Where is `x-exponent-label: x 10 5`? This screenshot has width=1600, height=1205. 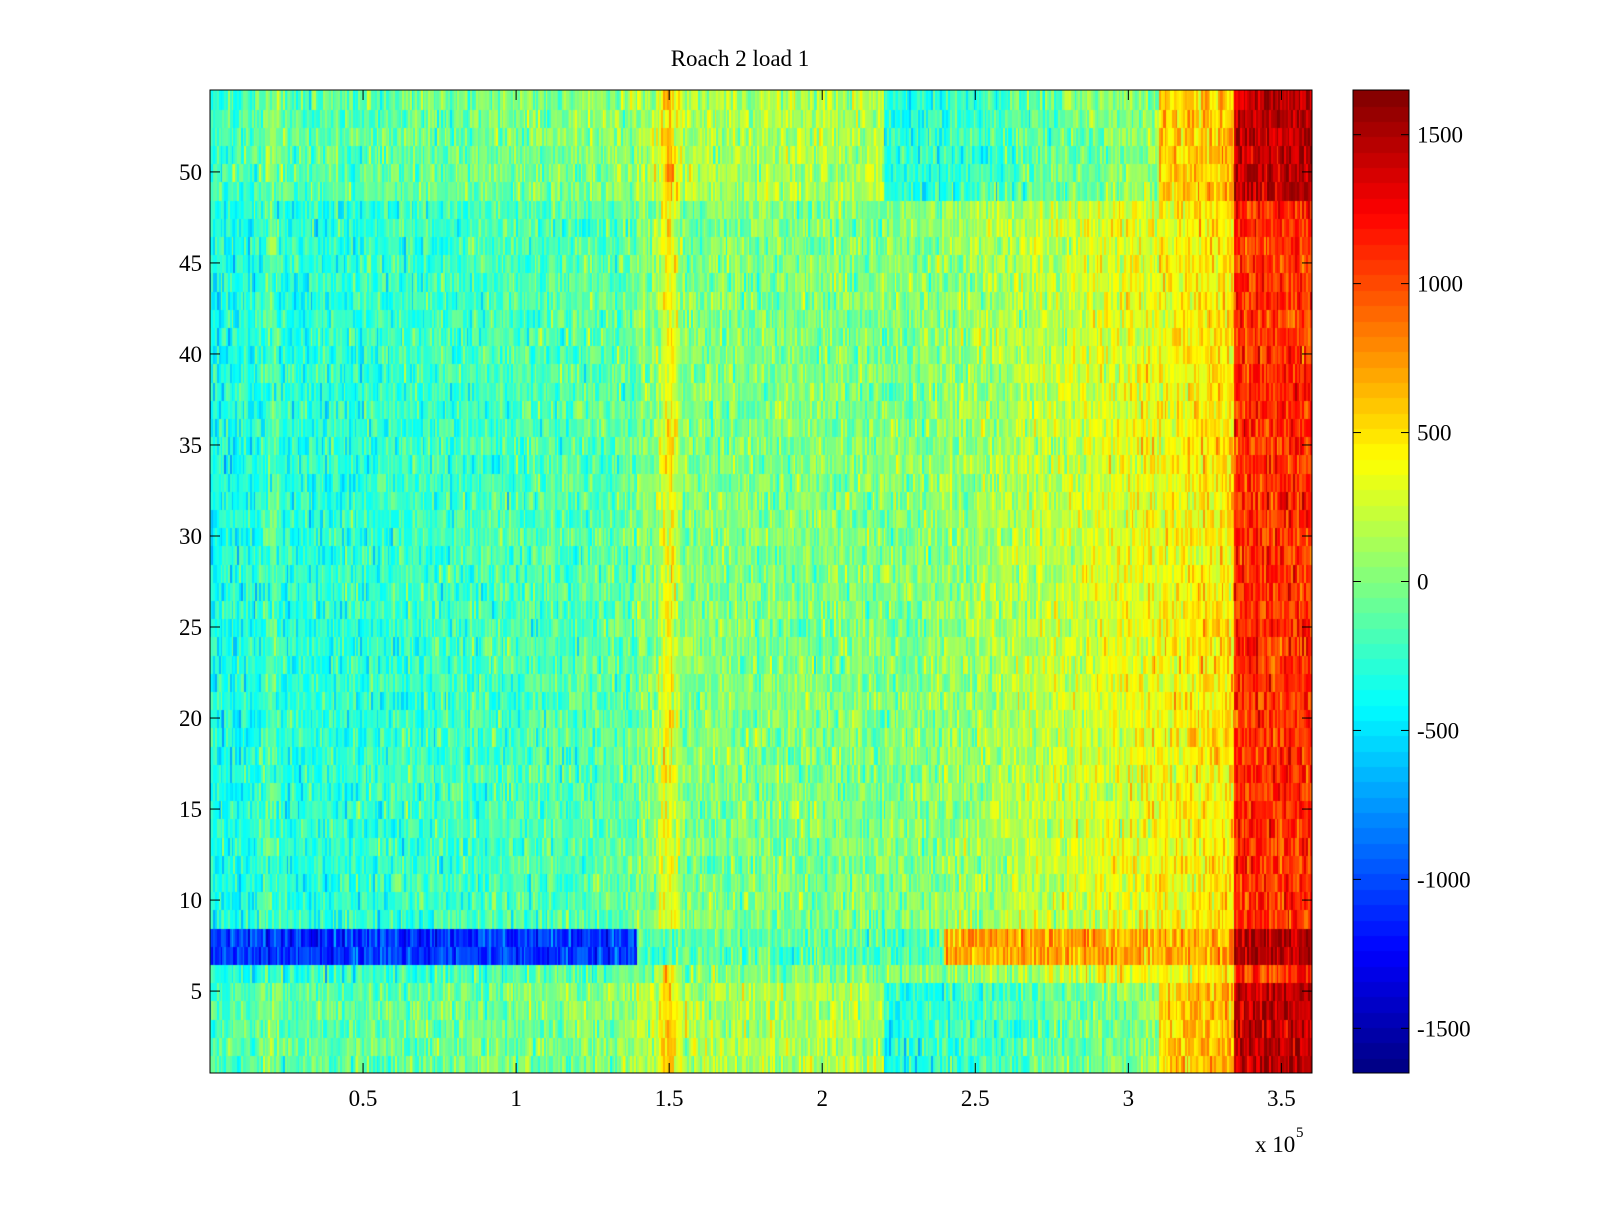
x-exponent-label: x 10 5 is located at coordinates (1279, 1141).